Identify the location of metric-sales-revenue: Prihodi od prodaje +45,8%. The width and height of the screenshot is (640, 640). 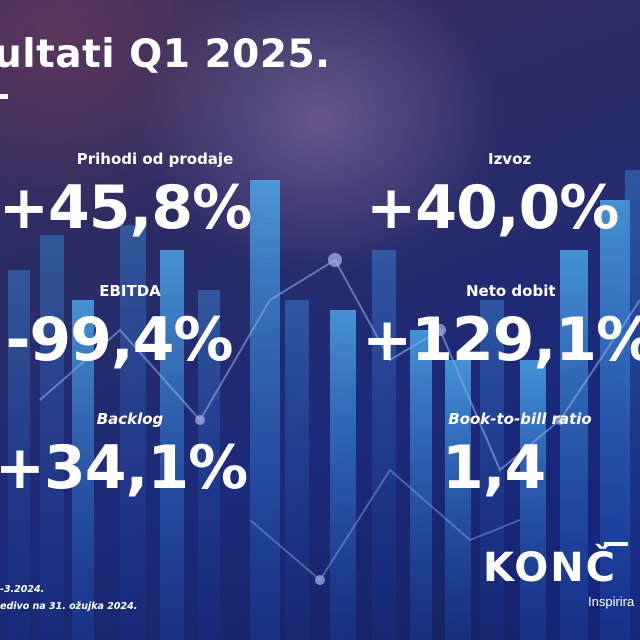
(135, 194).